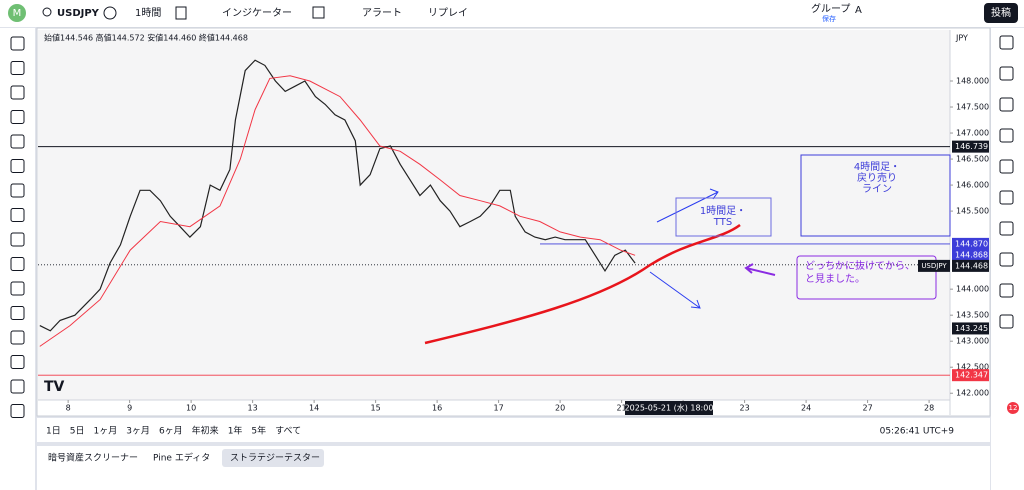 This screenshot has height=490, width=1024. Describe the element at coordinates (868, 408) in the screenshot. I see `x-tick-label: 27` at that location.